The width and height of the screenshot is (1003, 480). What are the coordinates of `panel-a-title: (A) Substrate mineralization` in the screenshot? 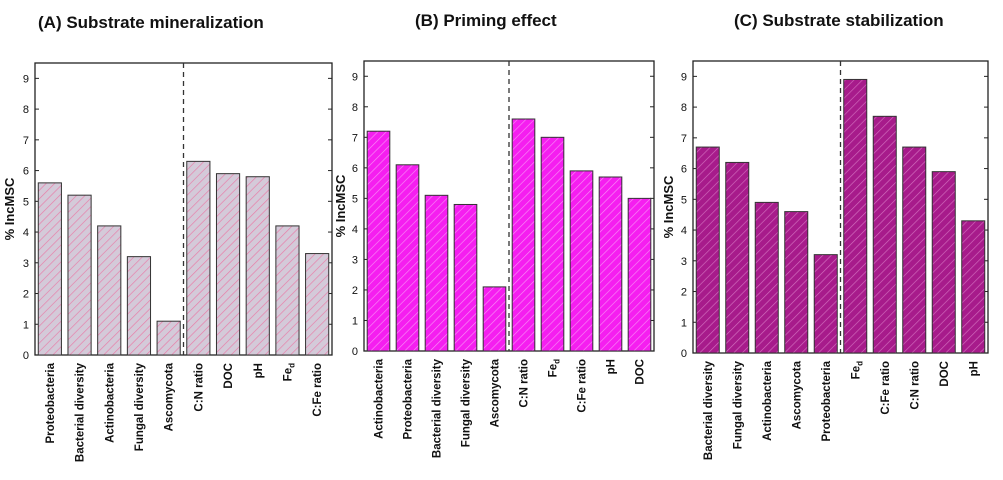 It's located at (151, 22).